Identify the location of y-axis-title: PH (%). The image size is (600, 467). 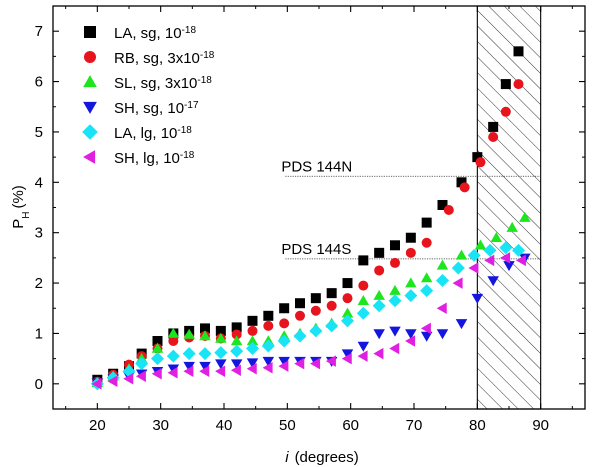
(21, 207).